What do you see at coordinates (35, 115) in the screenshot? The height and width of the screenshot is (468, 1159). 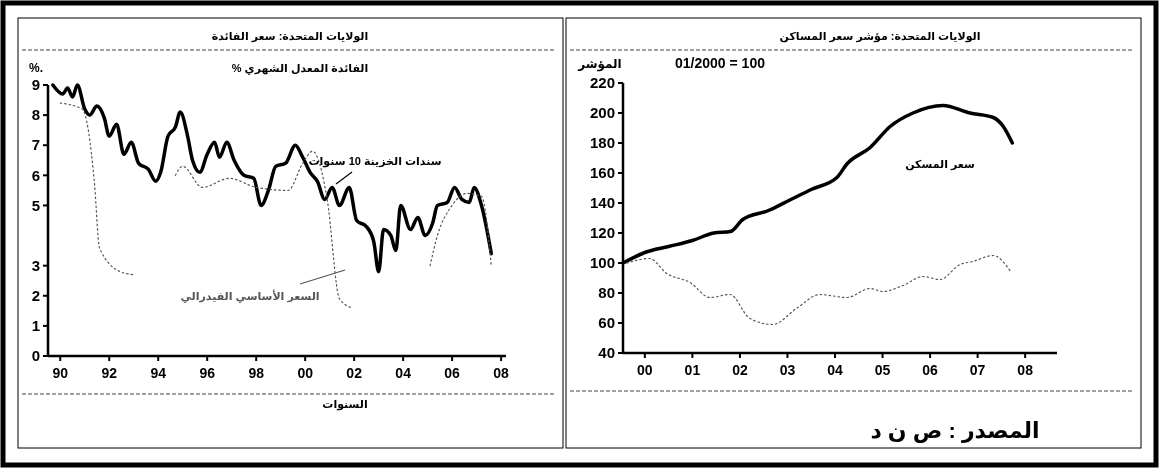 I see `y-tick-label: 8` at bounding box center [35, 115].